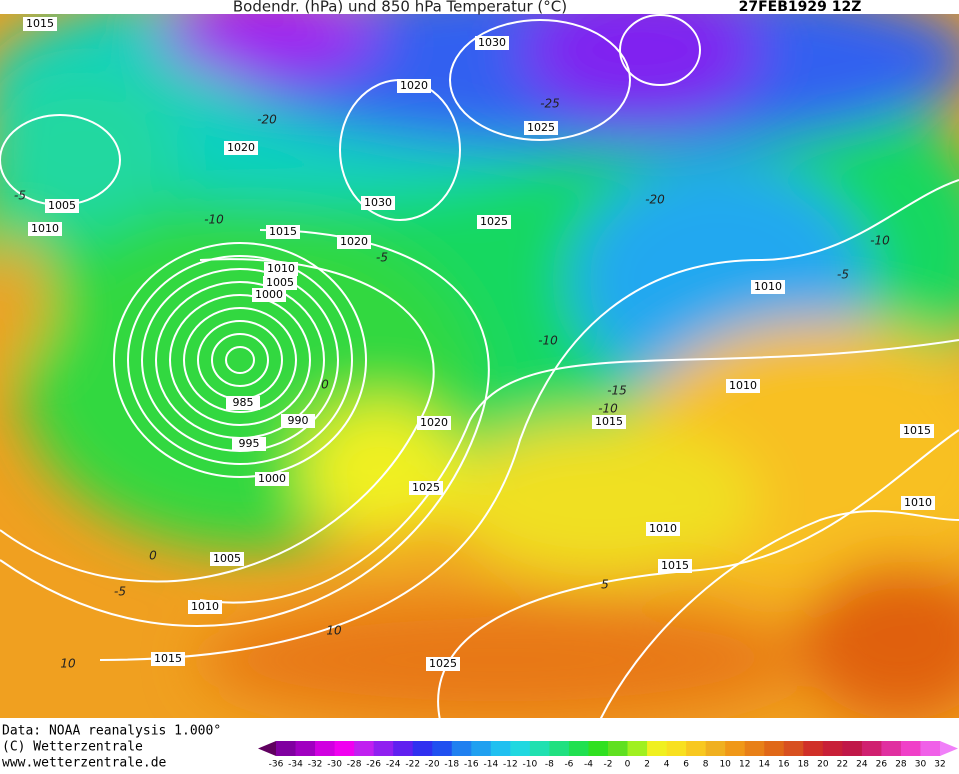 Image resolution: width=959 pixels, height=774 pixels. Describe the element at coordinates (765, 765) in the screenshot. I see `colorbar-label: 14` at that location.